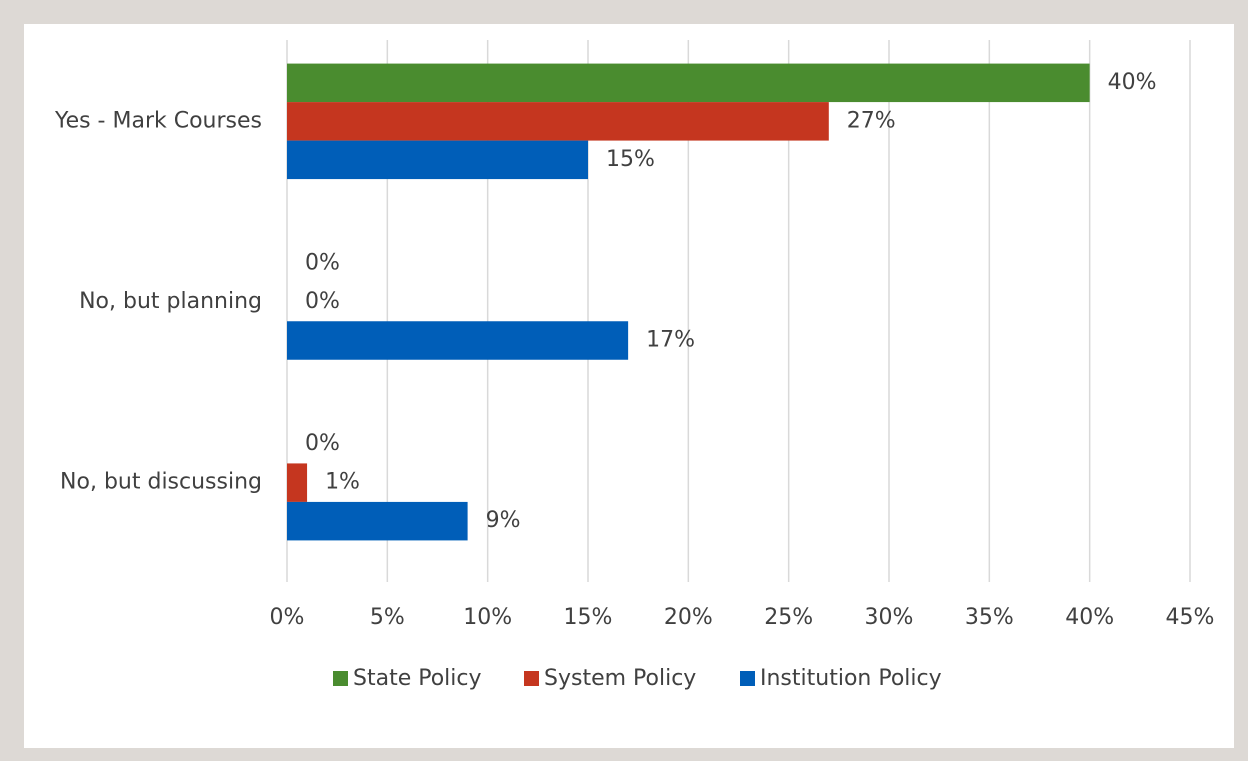 This screenshot has height=761, width=1248. What do you see at coordinates (851, 678) in the screenshot?
I see `legend-label: Institution Policy` at bounding box center [851, 678].